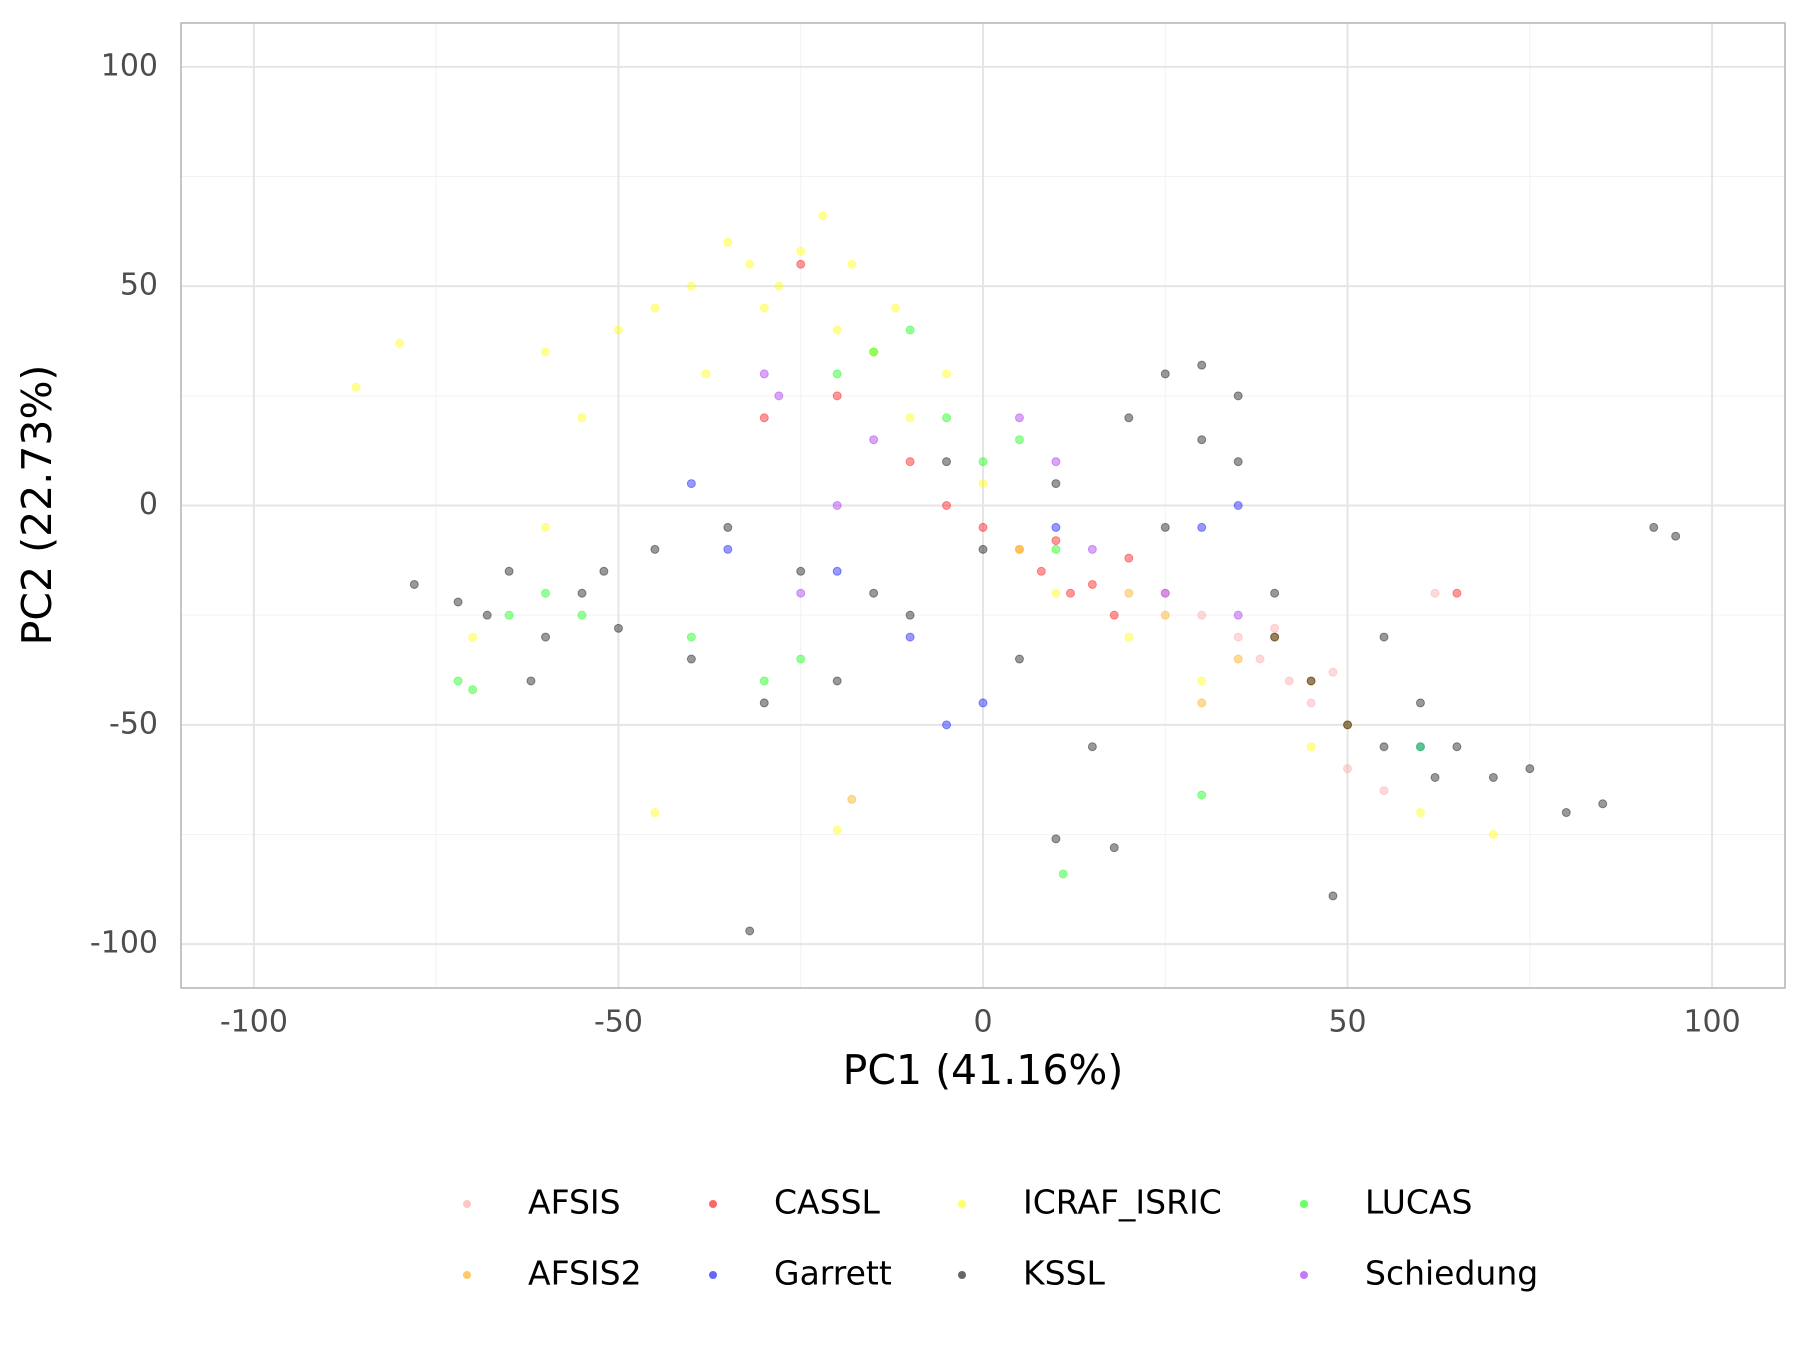  Describe the element at coordinates (148, 504) in the screenshot. I see `y-tick-label: 0` at that location.